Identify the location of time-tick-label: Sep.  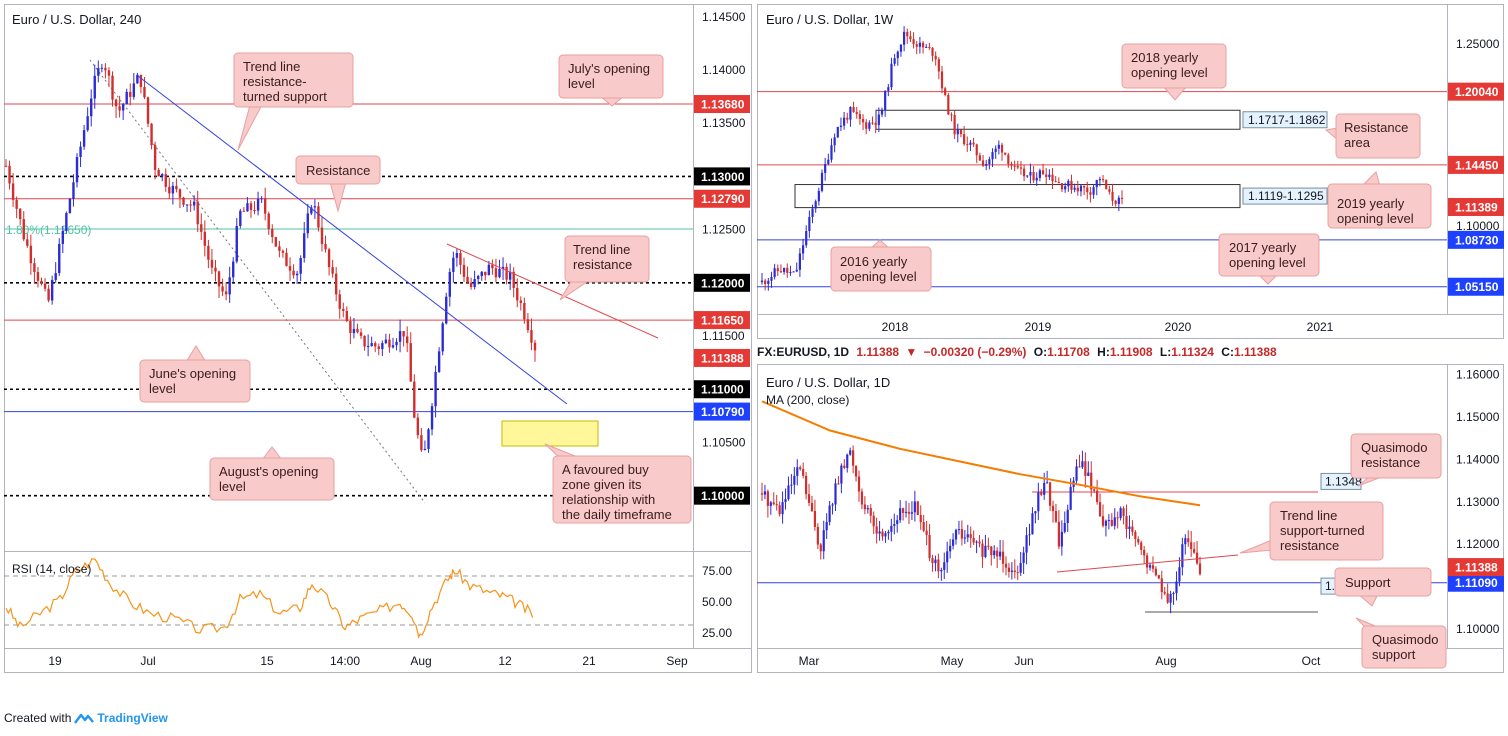
(677, 661).